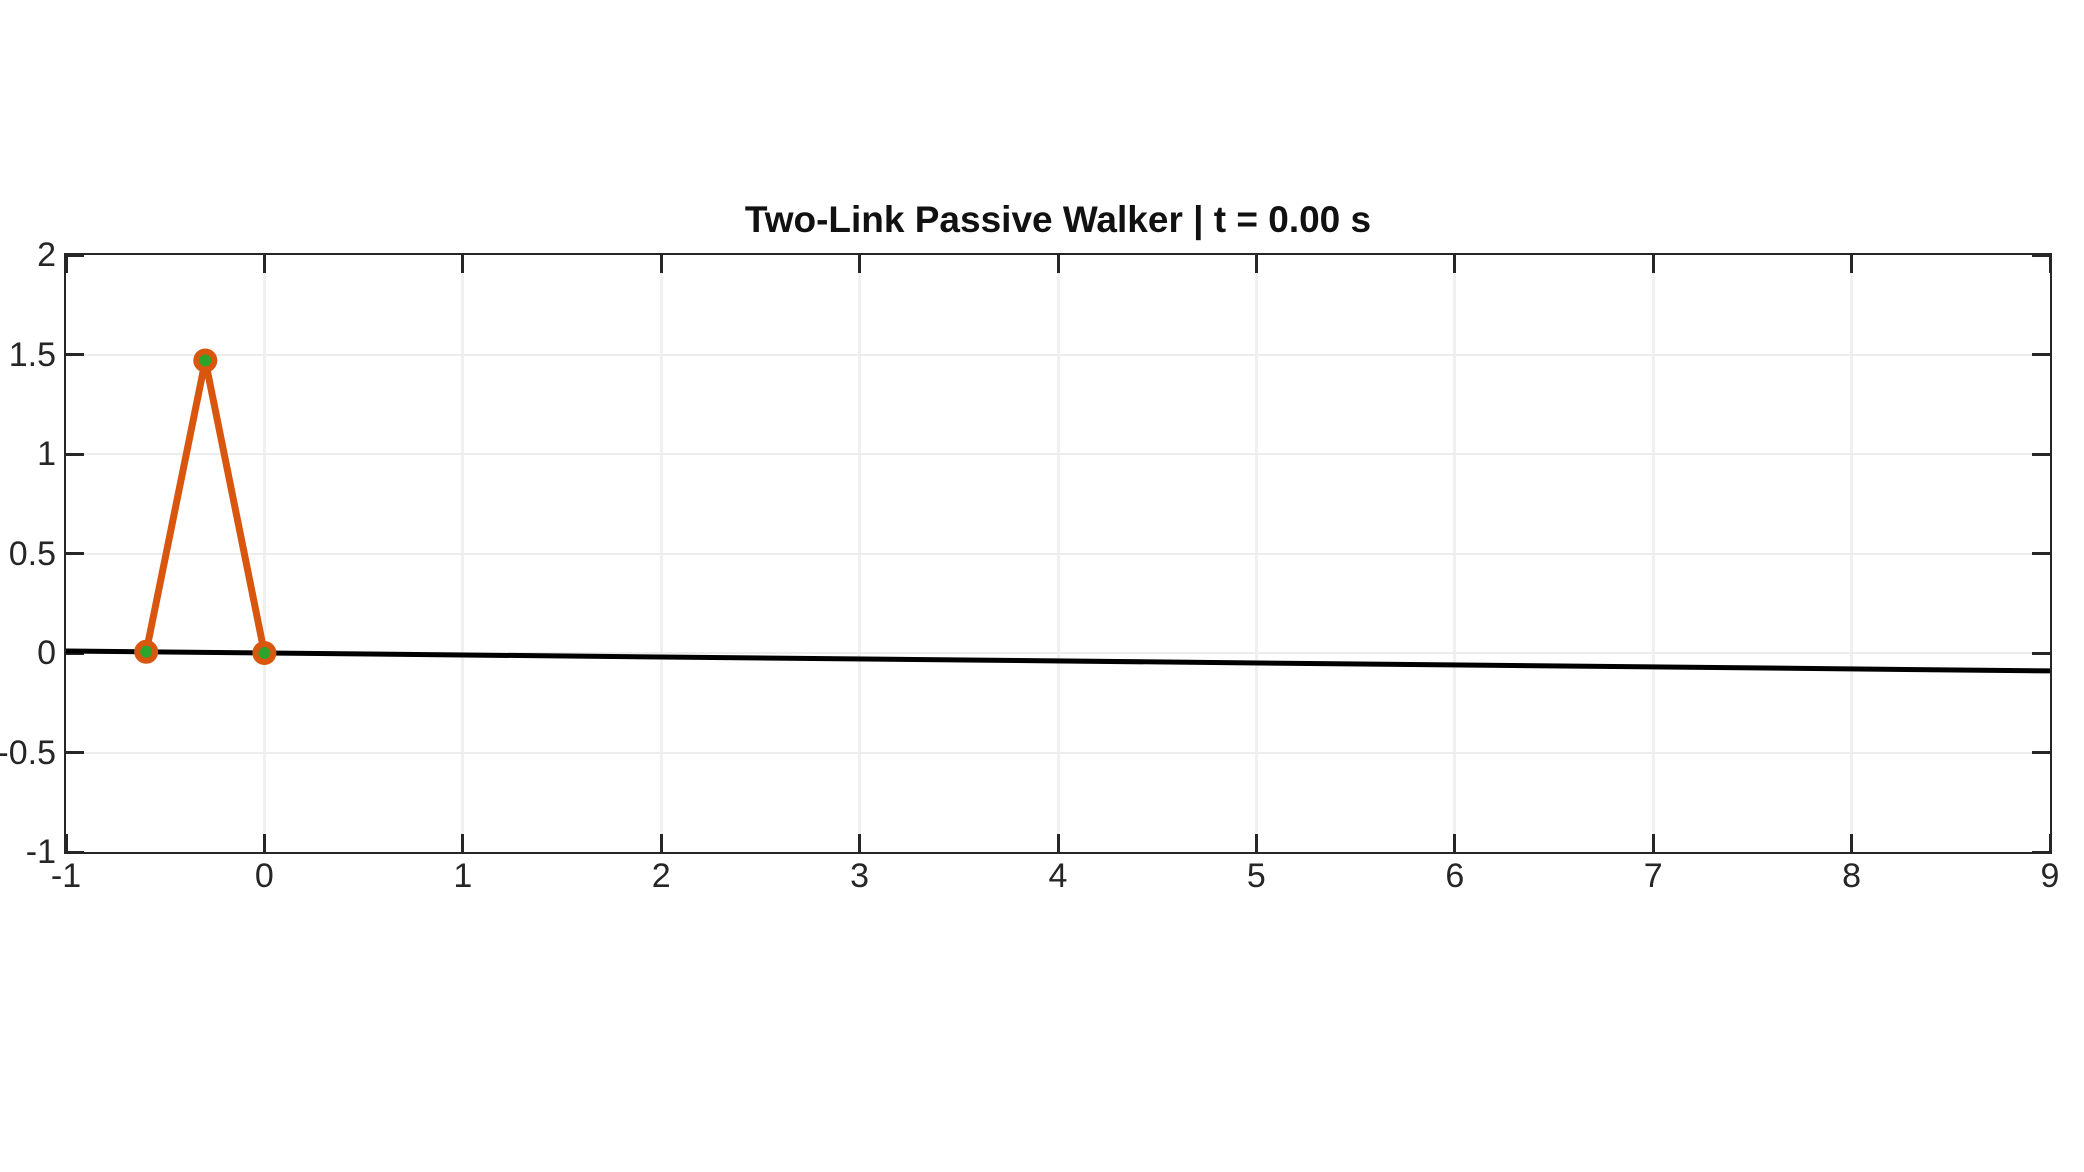  Describe the element at coordinates (146, 651) in the screenshot. I see `swing-foot-joint` at that location.